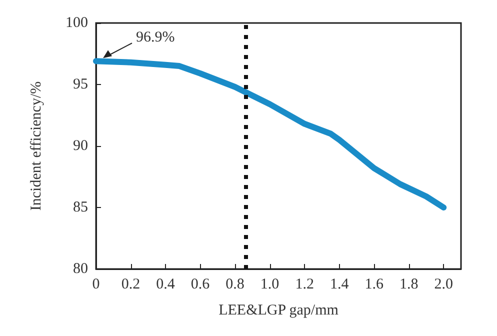  Describe the element at coordinates (80, 84) in the screenshot. I see `y-tick-label: 95` at that location.